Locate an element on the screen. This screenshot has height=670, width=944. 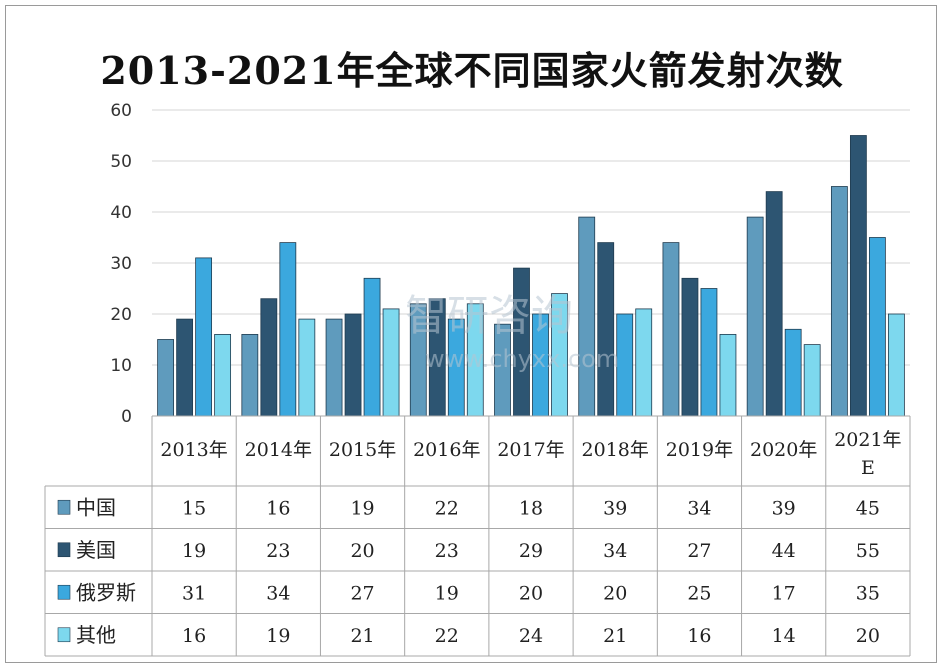
series-name: 美国 is located at coordinates (96, 550).